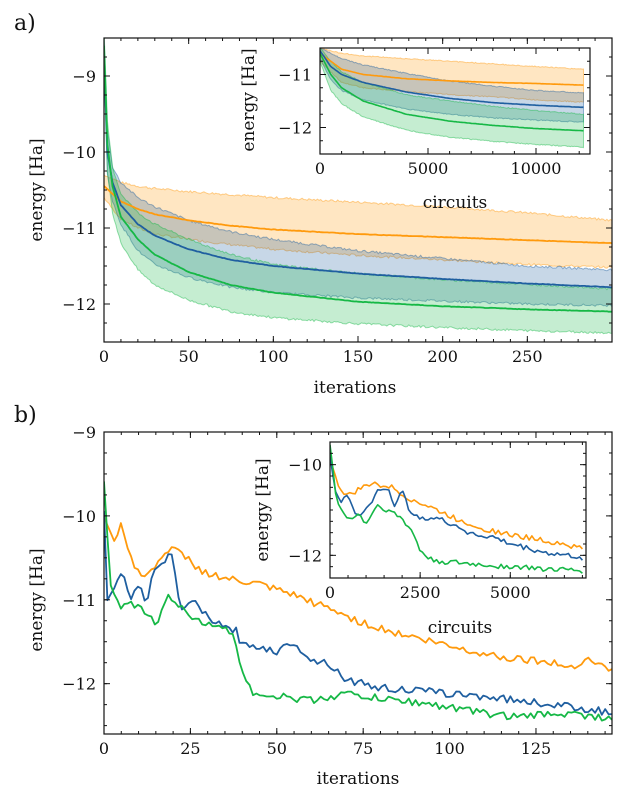 The image size is (631, 792). What do you see at coordinates (305, 465) in the screenshot?
I see `panel-b-inset-ytick-label: −10` at bounding box center [305, 465].